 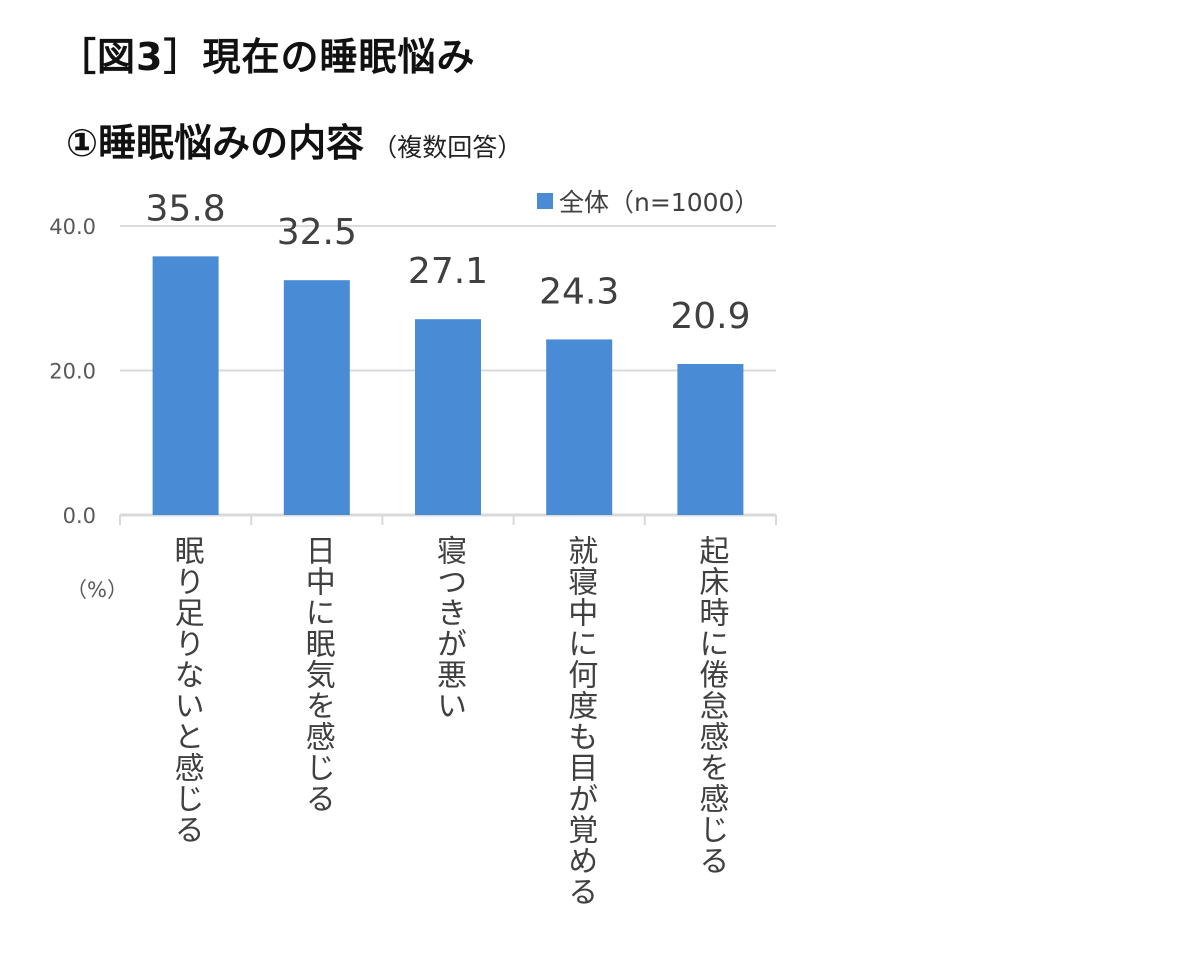 I want to click on y-tick-label: 0.0, so click(x=79, y=516).